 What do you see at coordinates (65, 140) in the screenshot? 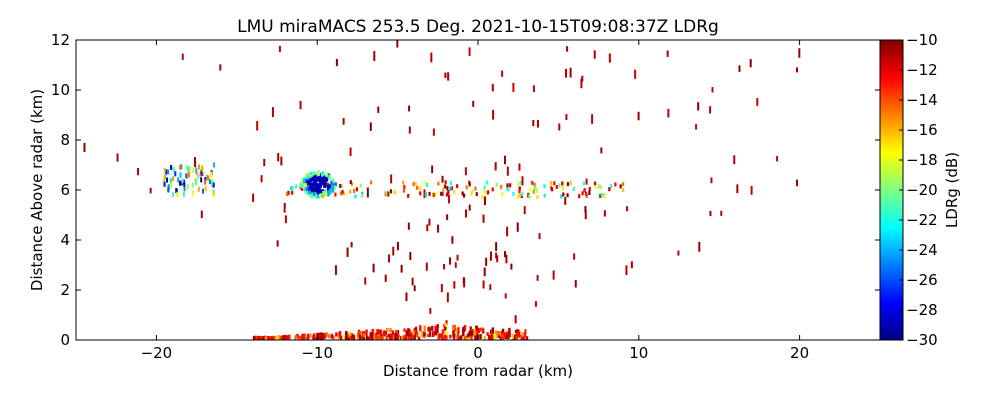
I see `y-tick-label: 8` at bounding box center [65, 140].